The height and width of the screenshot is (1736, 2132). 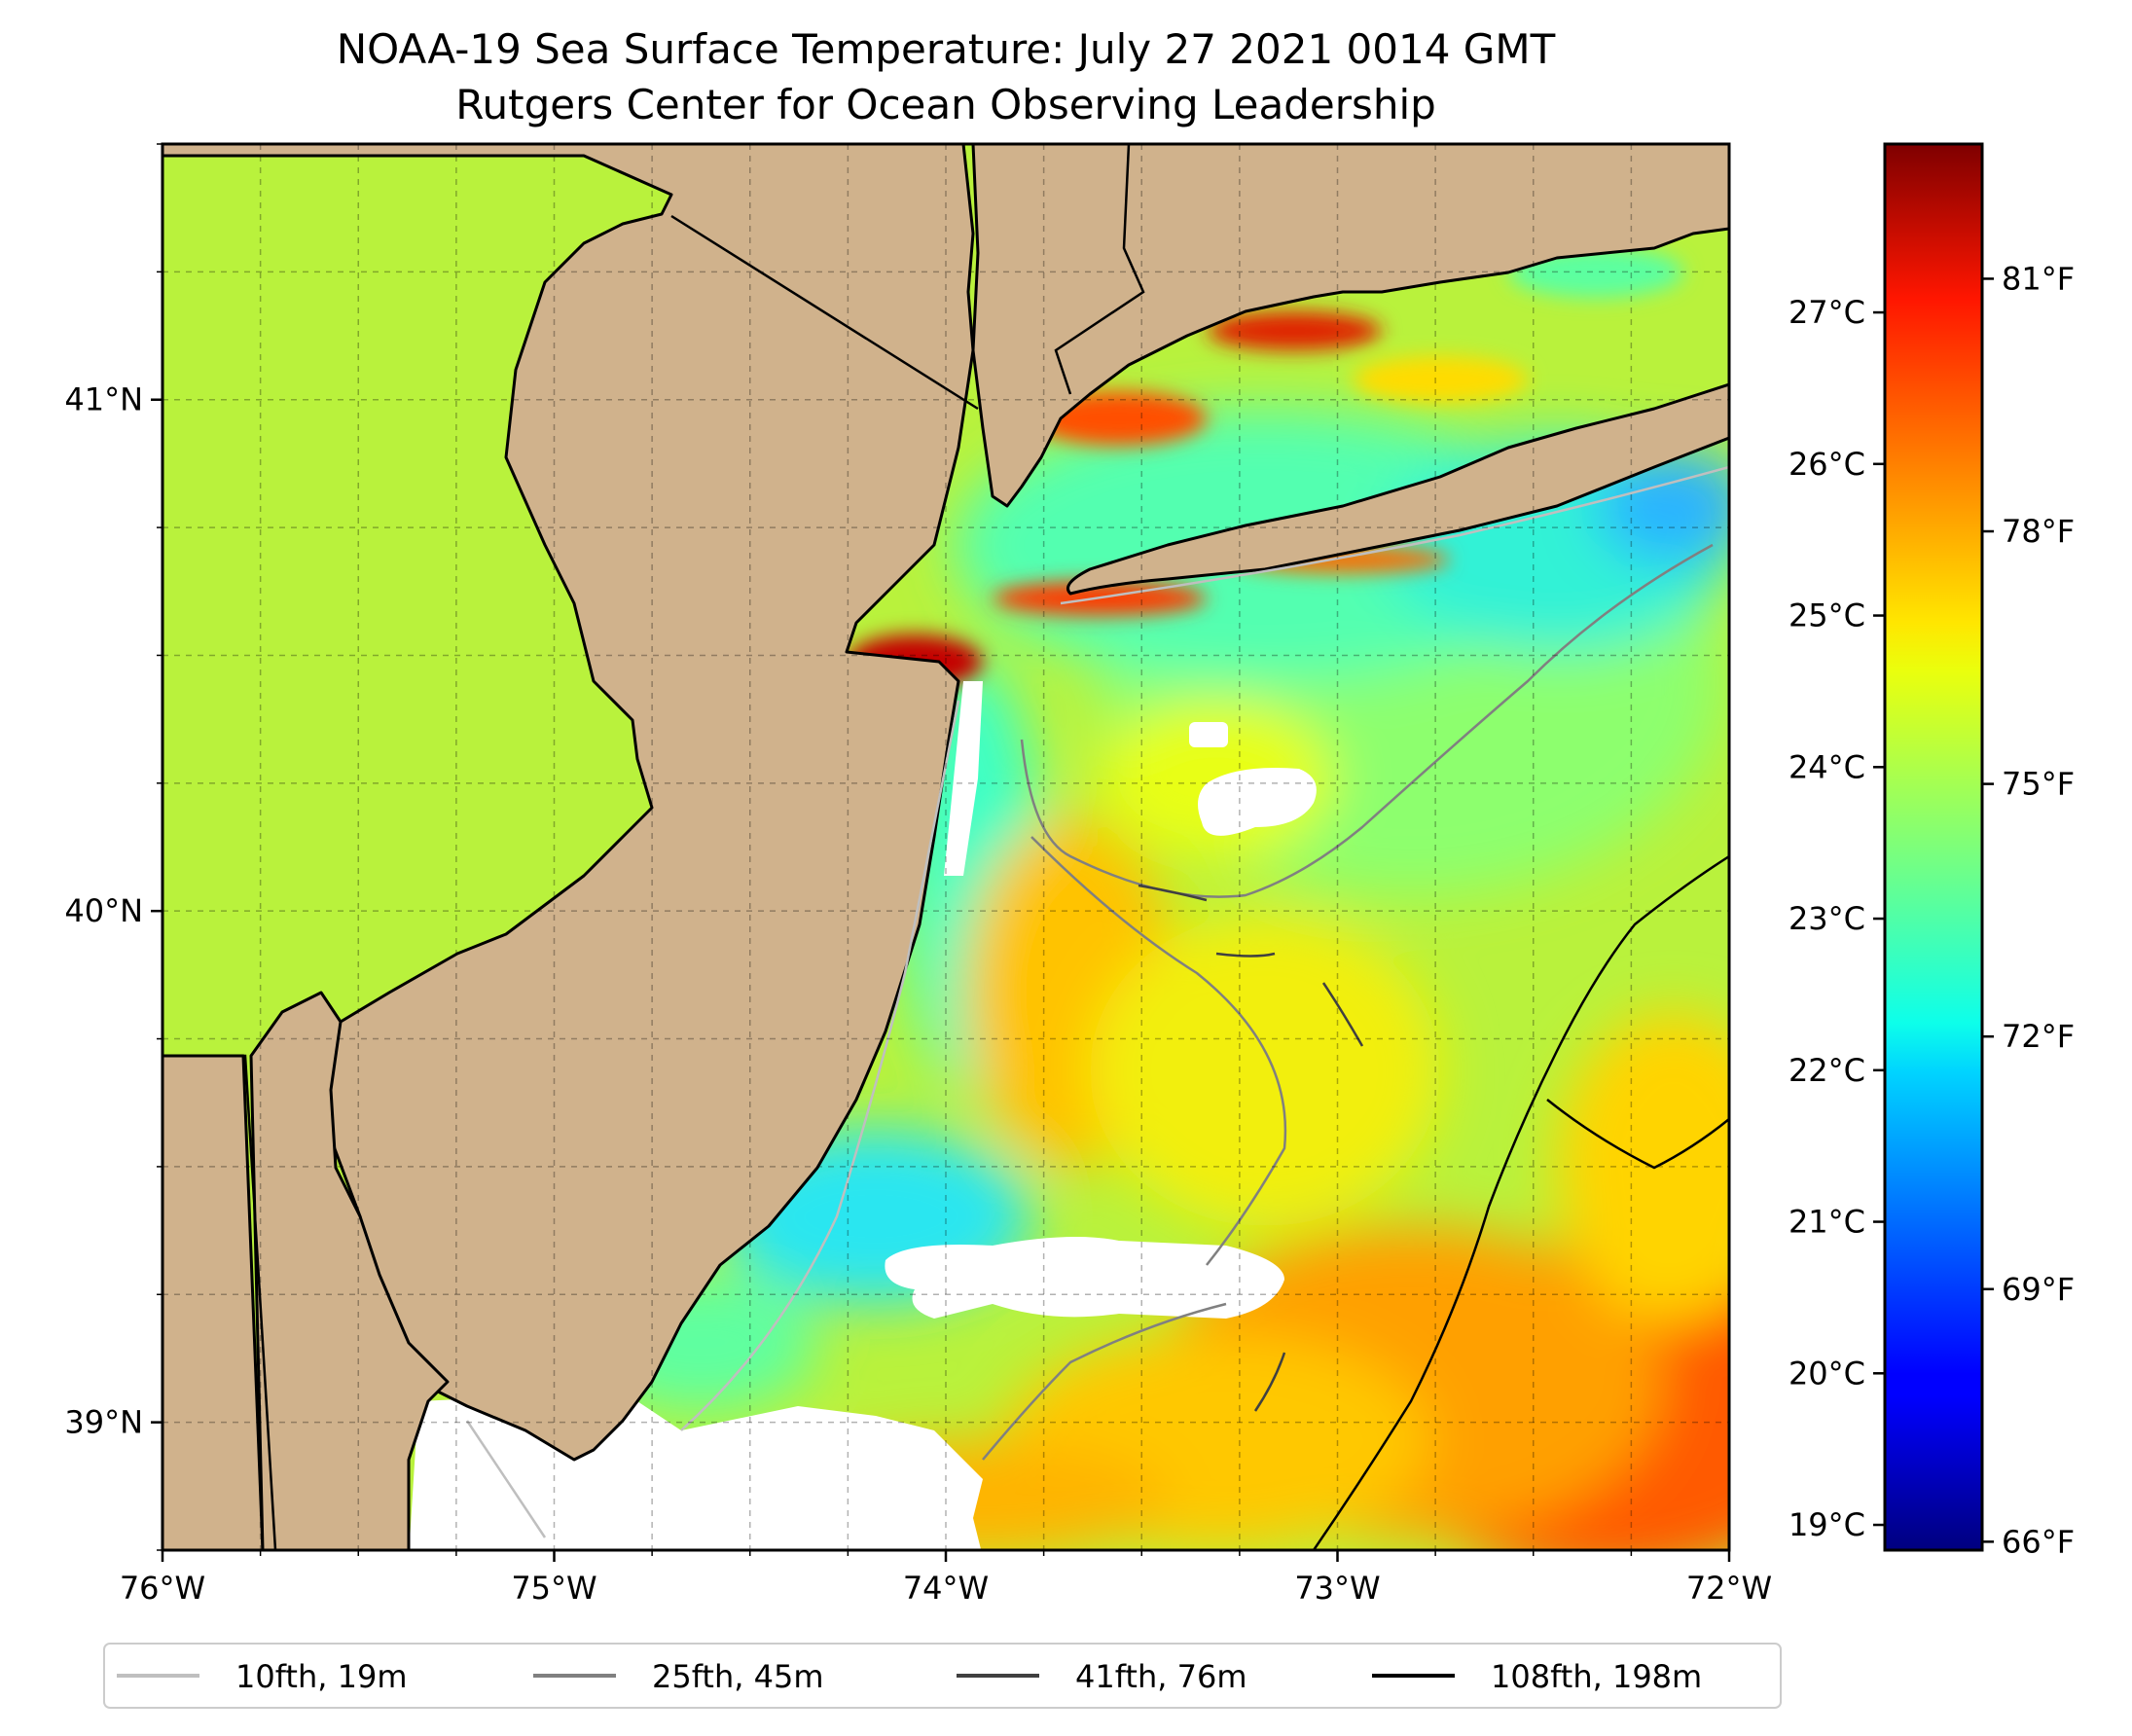 I want to click on legend-label: 108fth, 198m, so click(x=1597, y=1677).